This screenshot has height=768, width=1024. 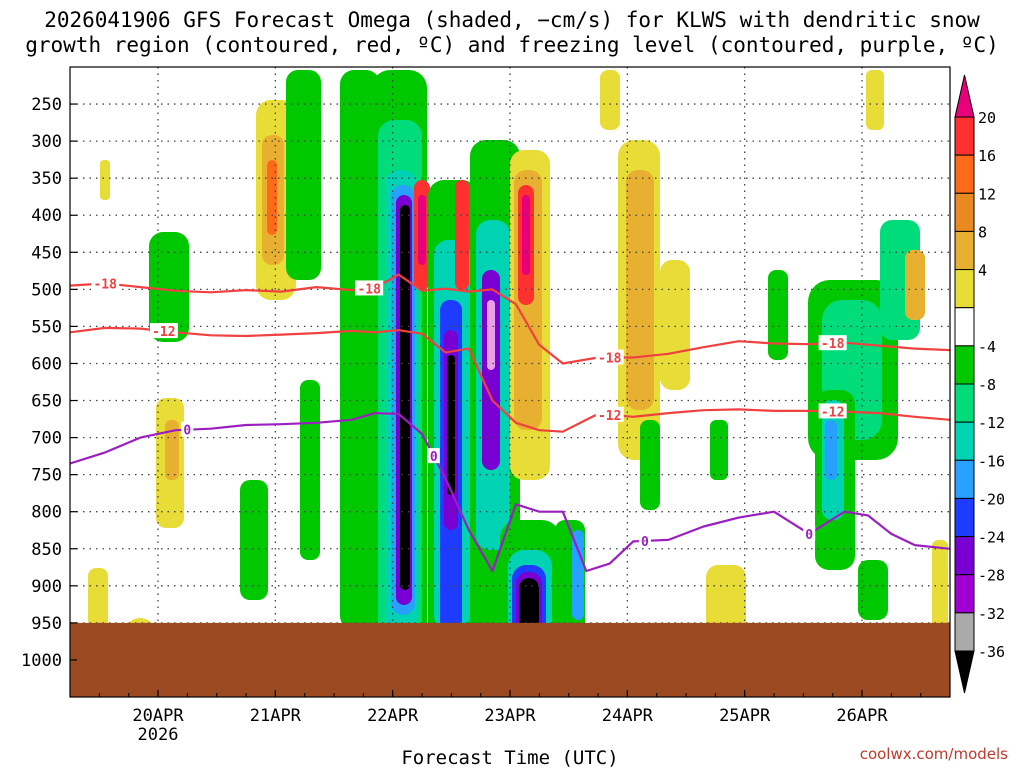 I want to click on y-tick-label: 250, so click(x=46, y=105).